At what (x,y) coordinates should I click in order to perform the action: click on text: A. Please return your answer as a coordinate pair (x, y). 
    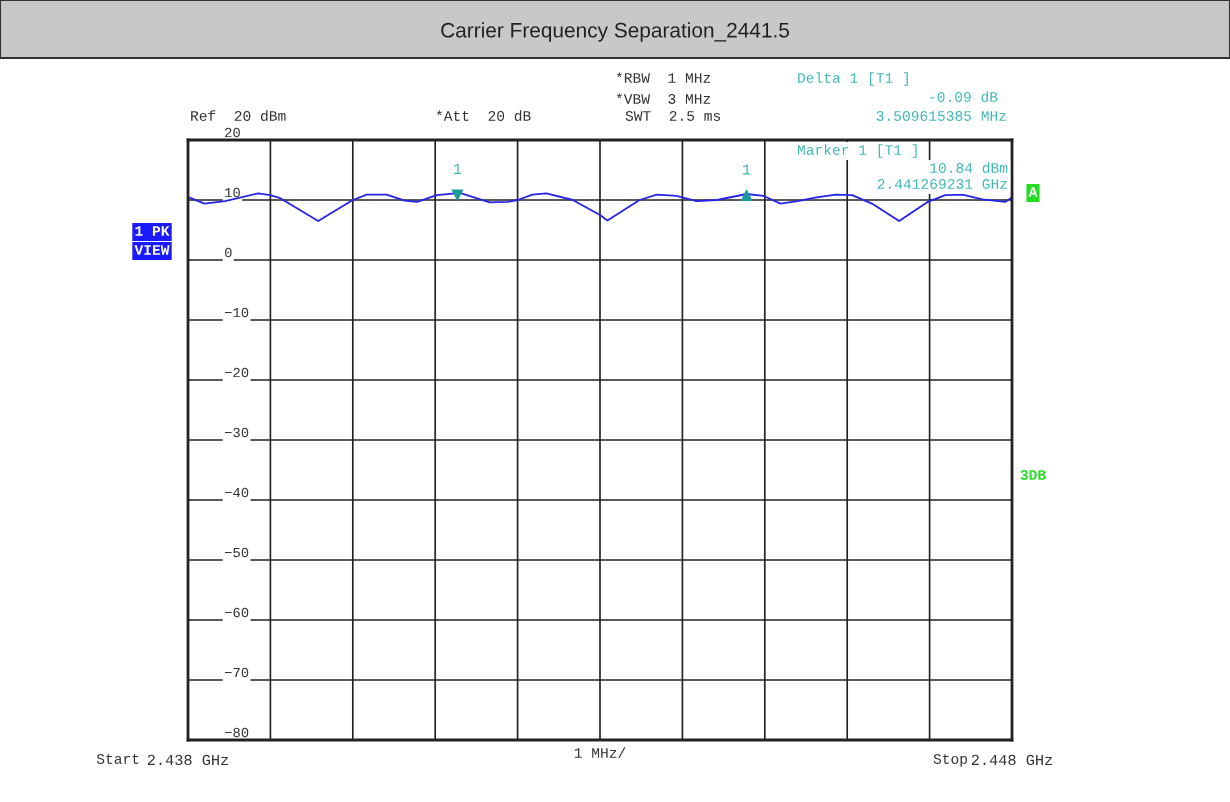
    Looking at the image, I should click on (1033, 192).